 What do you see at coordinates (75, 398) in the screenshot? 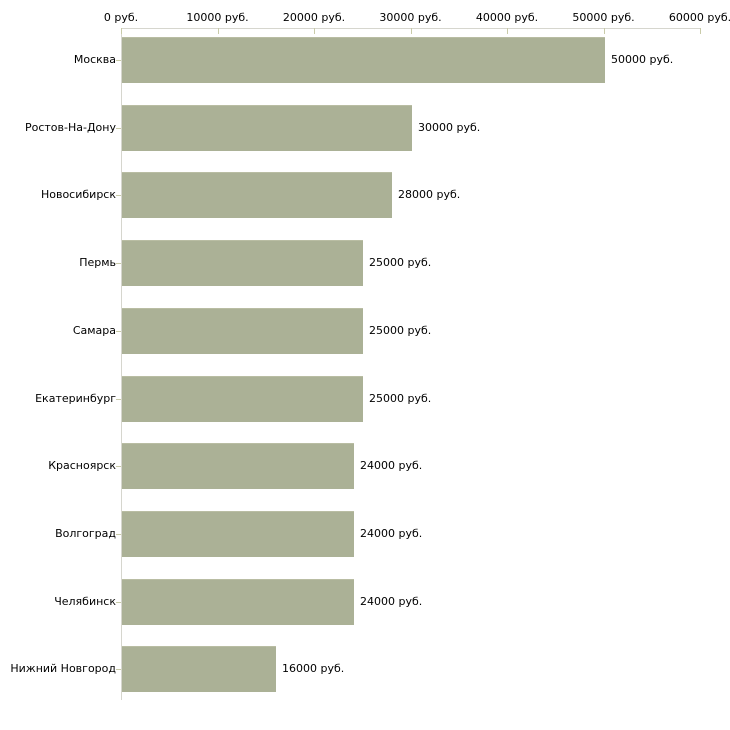
I see `category-label: Екатеринбург` at bounding box center [75, 398].